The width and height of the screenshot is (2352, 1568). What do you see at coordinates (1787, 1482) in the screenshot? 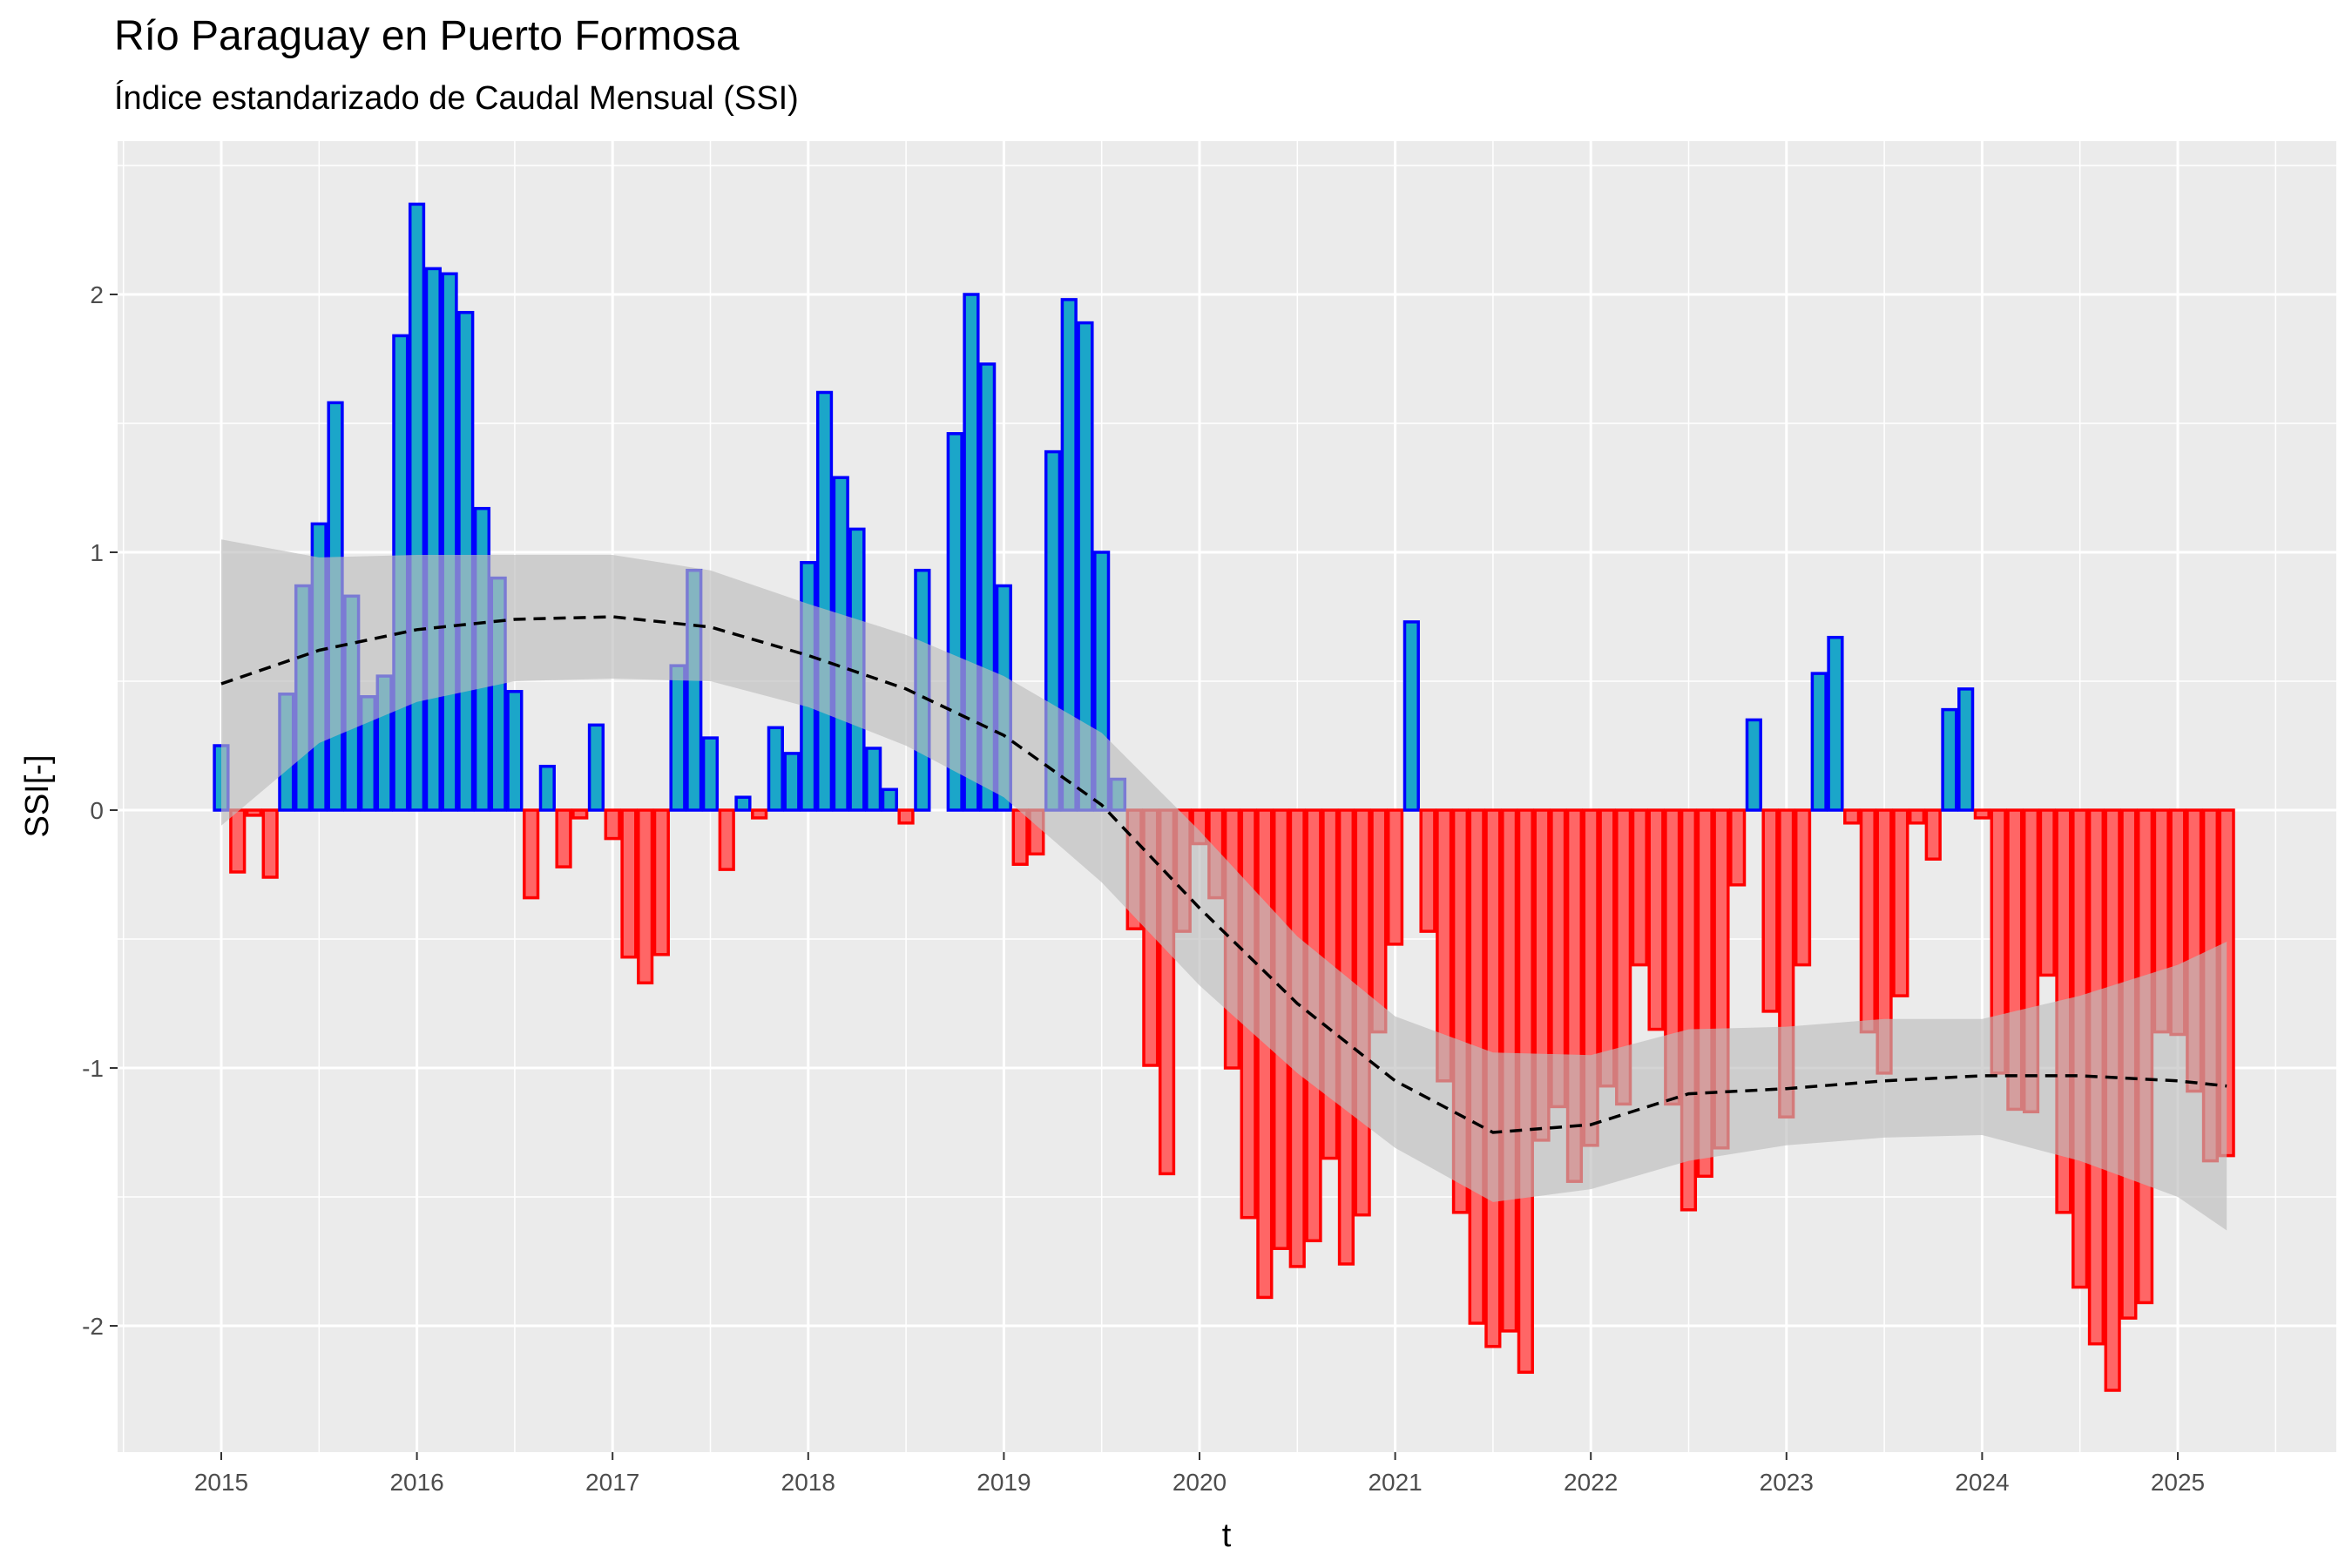
I see `x-tick-label: 2023` at bounding box center [1787, 1482].